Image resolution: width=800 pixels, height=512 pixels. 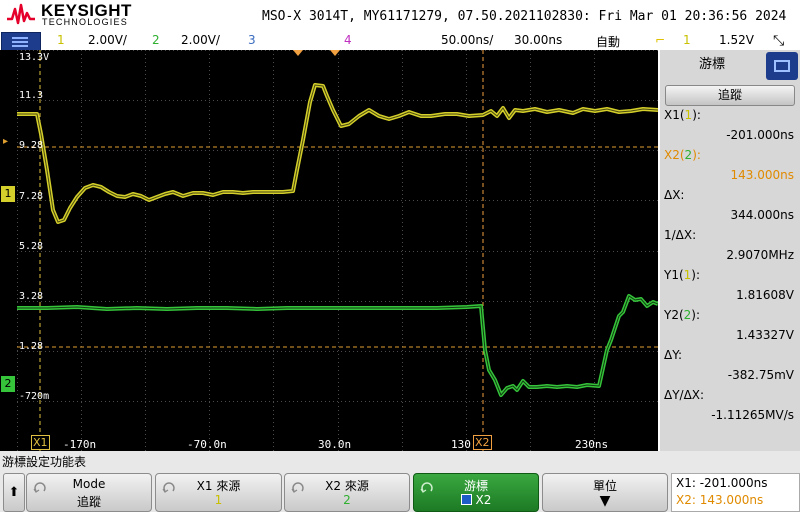 What do you see at coordinates (207, 444) in the screenshot?
I see `x-tick-label: -70.0n` at bounding box center [207, 444].